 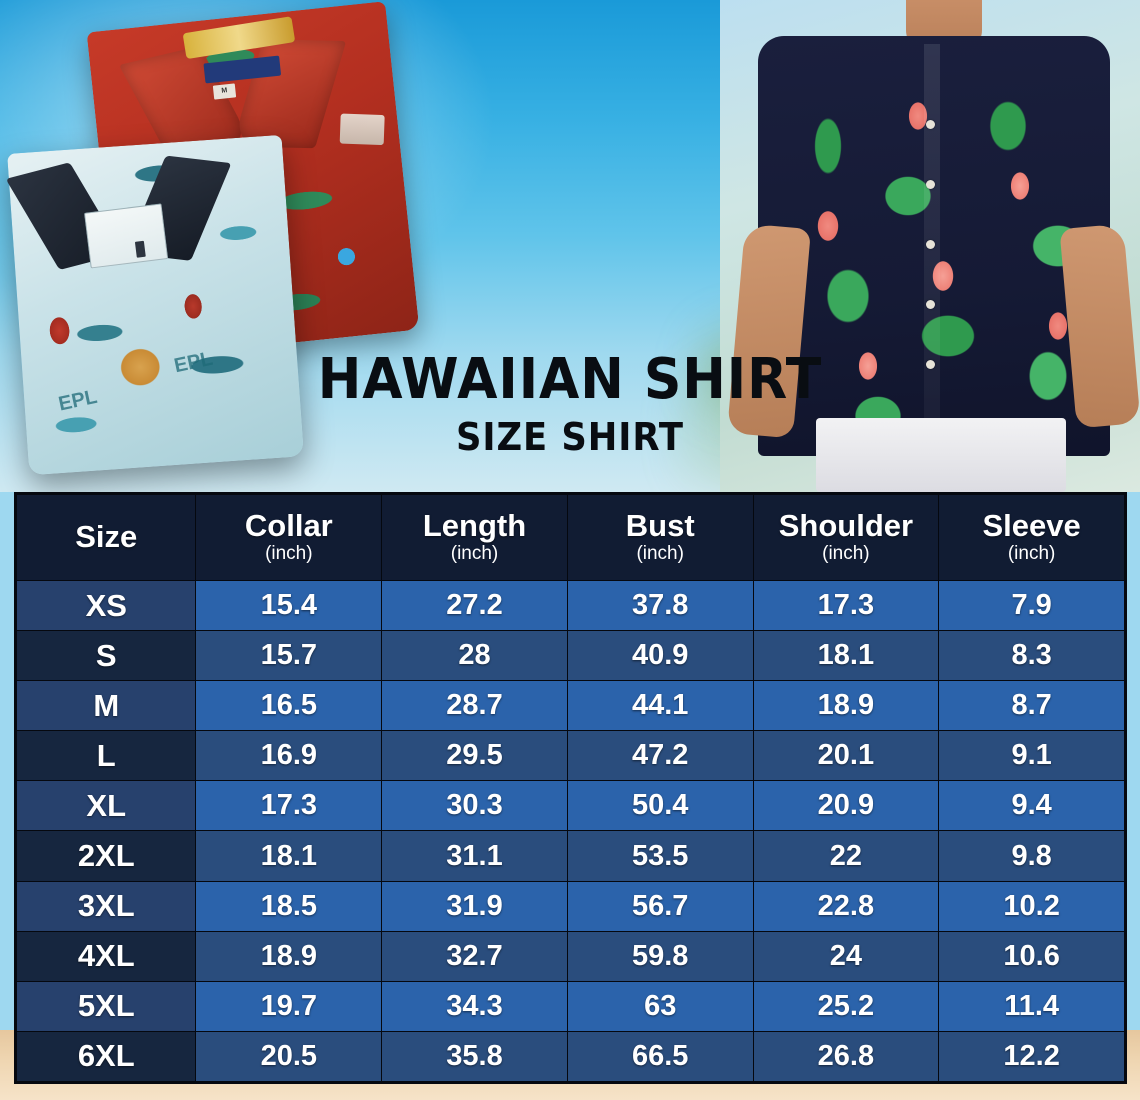 What do you see at coordinates (660, 706) in the screenshot?
I see `cell-bust: 44.1` at bounding box center [660, 706].